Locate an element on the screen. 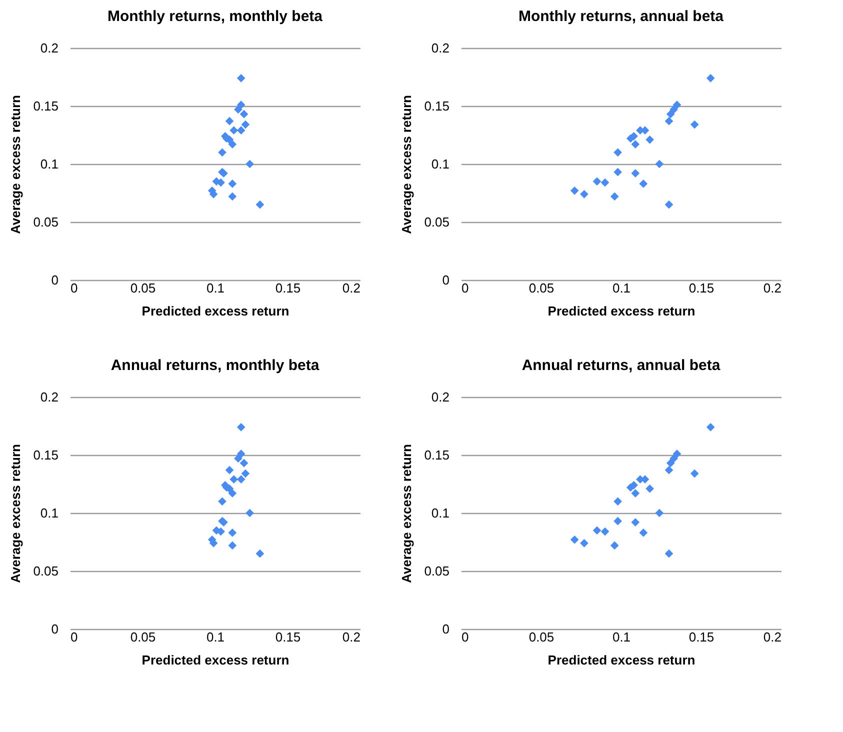 Image resolution: width=843 pixels, height=732 pixels. chart-title: Monthly returns, annual beta is located at coordinates (621, 16).